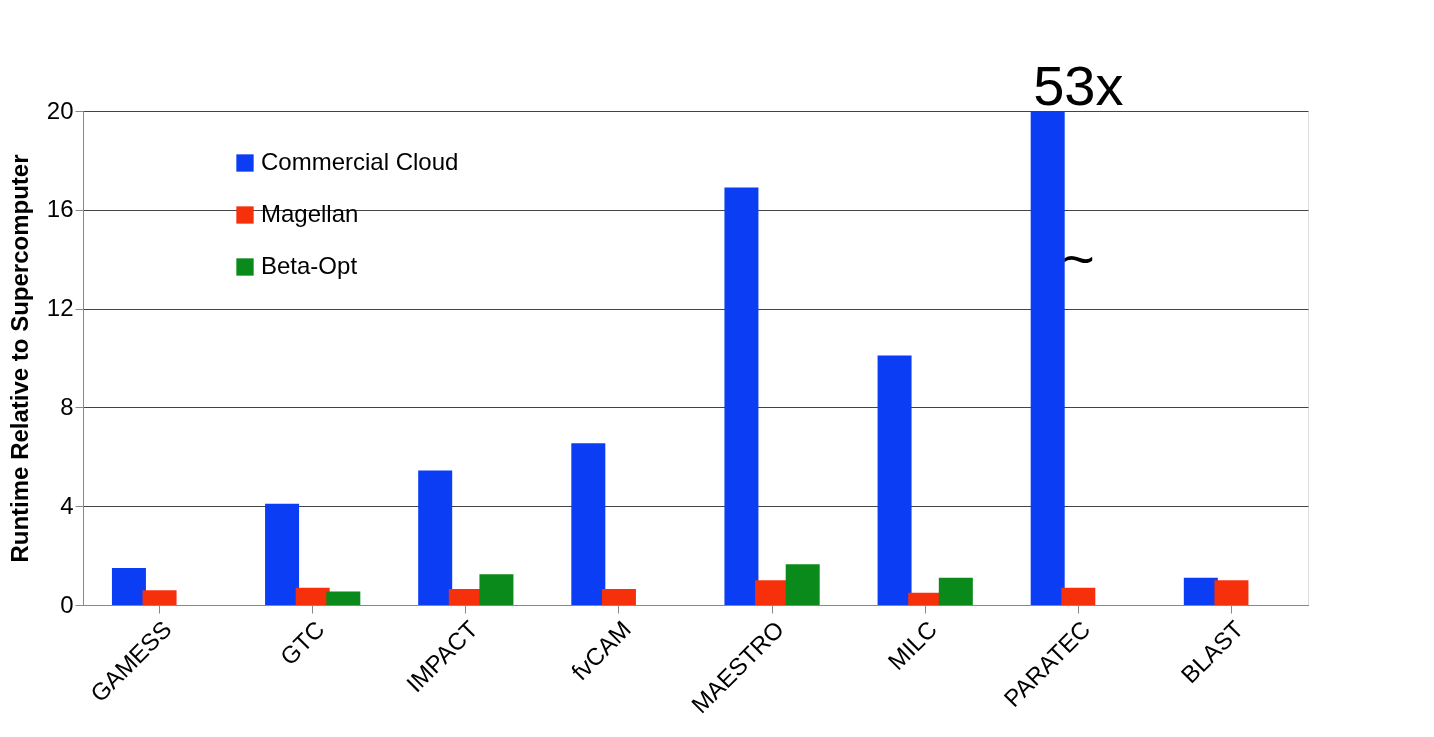  Describe the element at coordinates (60, 110) in the screenshot. I see `y-tick-label: 20` at that location.